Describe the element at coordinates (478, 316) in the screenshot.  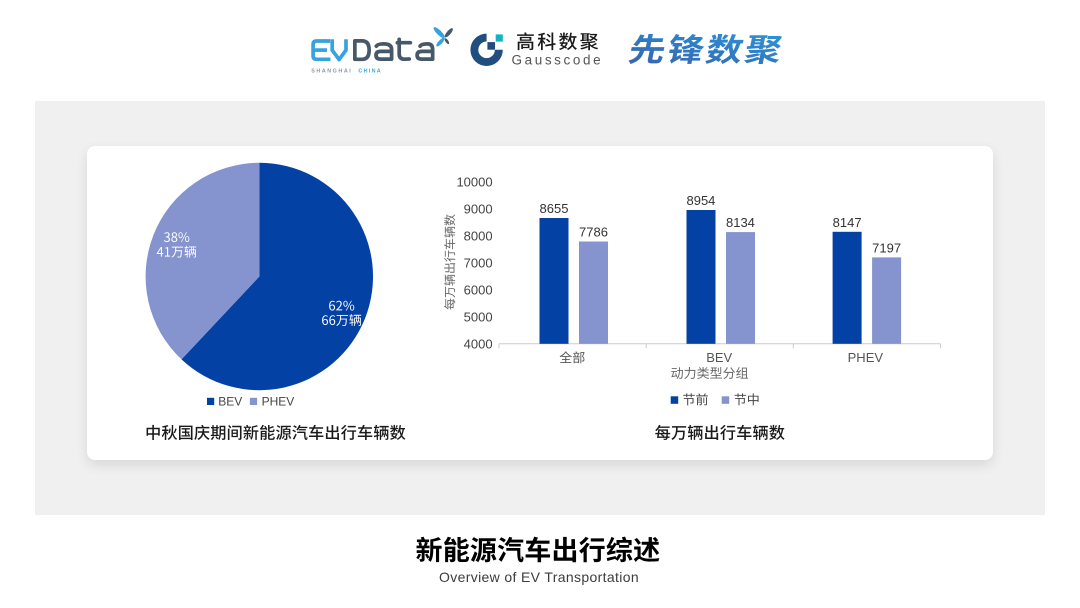
I see `svg-text: 5000` at that location.